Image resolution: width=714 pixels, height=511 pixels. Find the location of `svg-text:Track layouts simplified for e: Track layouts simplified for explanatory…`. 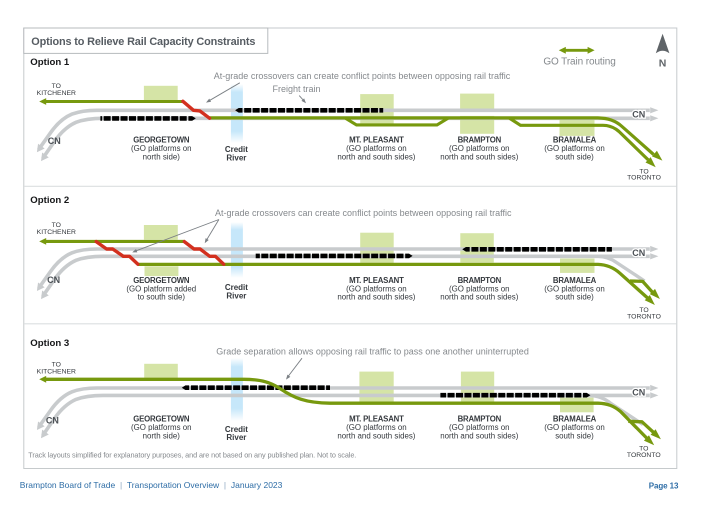

svg-text:Track layouts simplified for e: Track layouts simplified for explanatory… is located at coordinates (192, 455).